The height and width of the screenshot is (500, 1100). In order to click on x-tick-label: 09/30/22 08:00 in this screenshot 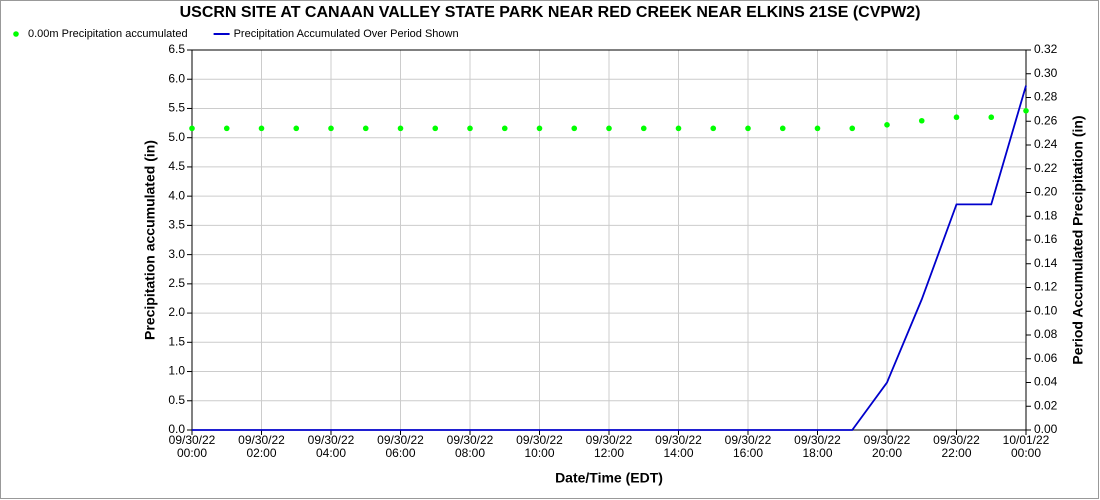, I will do `click(470, 446)`.